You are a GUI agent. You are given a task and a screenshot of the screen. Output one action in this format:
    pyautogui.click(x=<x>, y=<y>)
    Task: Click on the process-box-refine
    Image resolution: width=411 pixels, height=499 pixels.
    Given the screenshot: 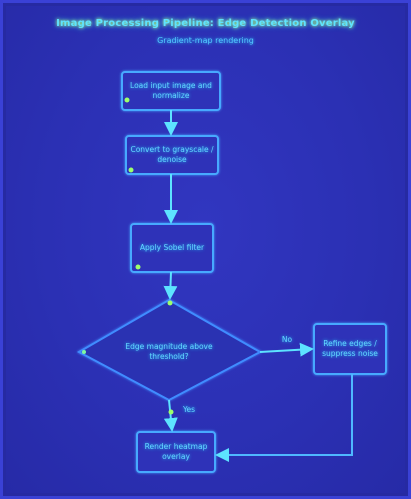 What is the action you would take?
    pyautogui.click(x=350, y=349)
    